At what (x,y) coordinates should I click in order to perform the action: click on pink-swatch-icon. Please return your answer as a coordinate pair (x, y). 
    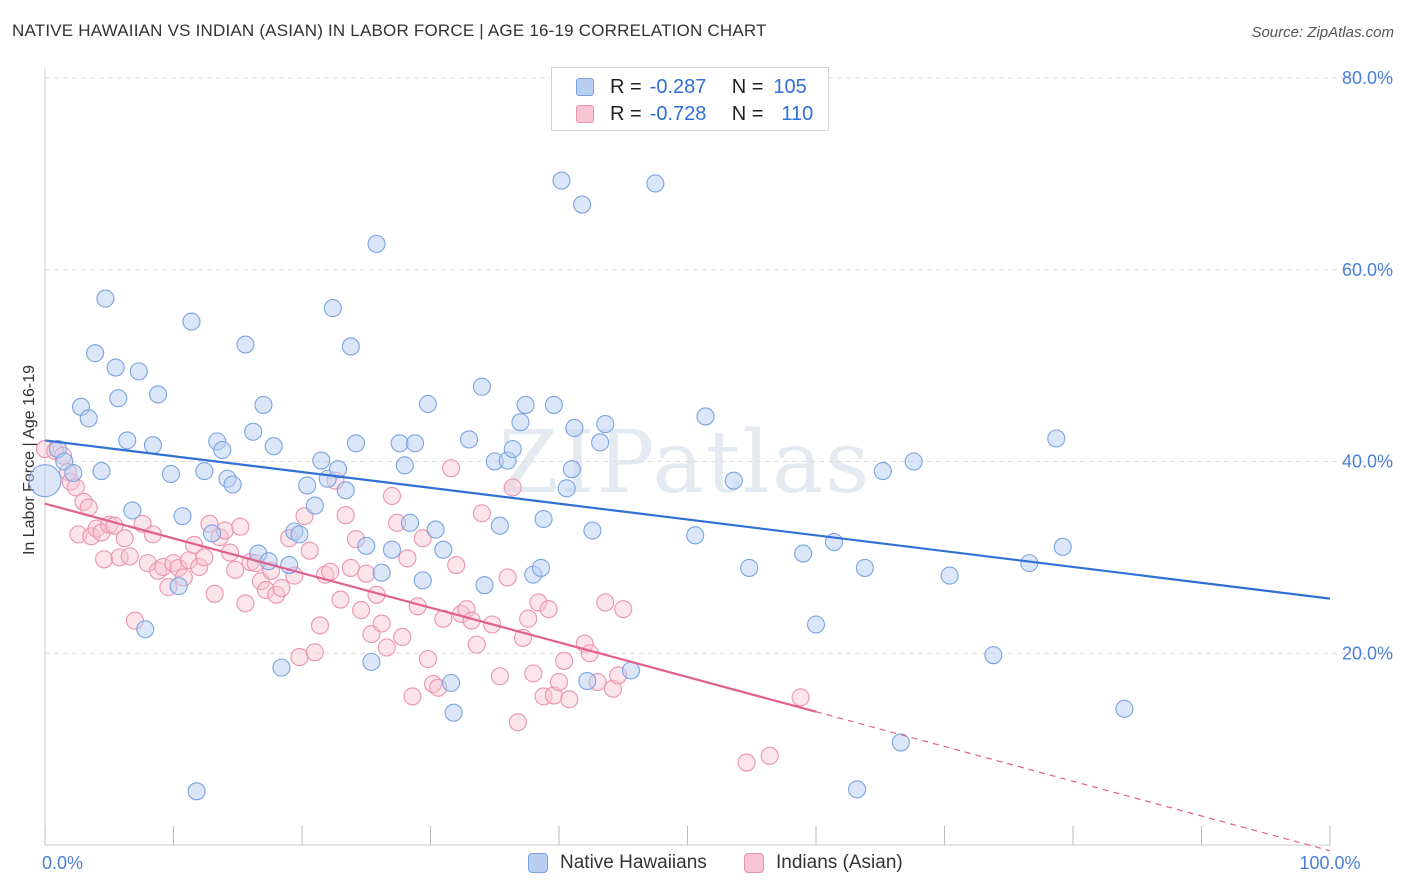
    Looking at the image, I should click on (585, 114).